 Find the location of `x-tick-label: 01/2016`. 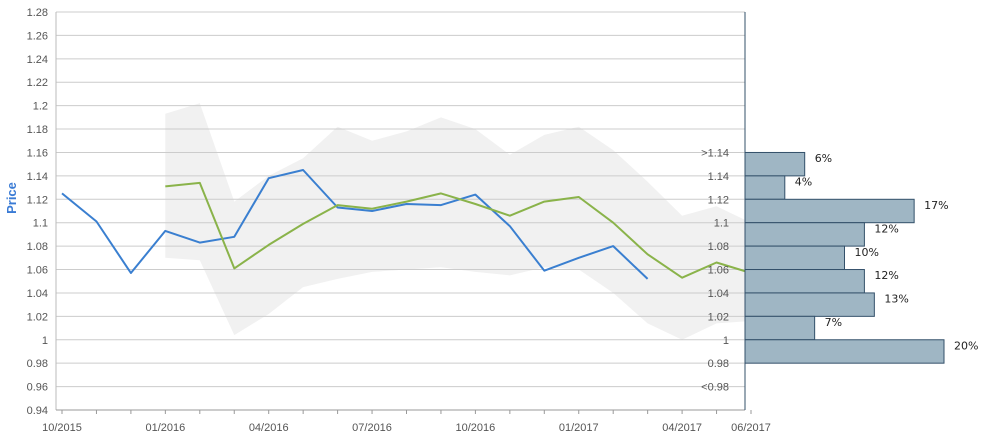

x-tick-label: 01/2016 is located at coordinates (165, 428).